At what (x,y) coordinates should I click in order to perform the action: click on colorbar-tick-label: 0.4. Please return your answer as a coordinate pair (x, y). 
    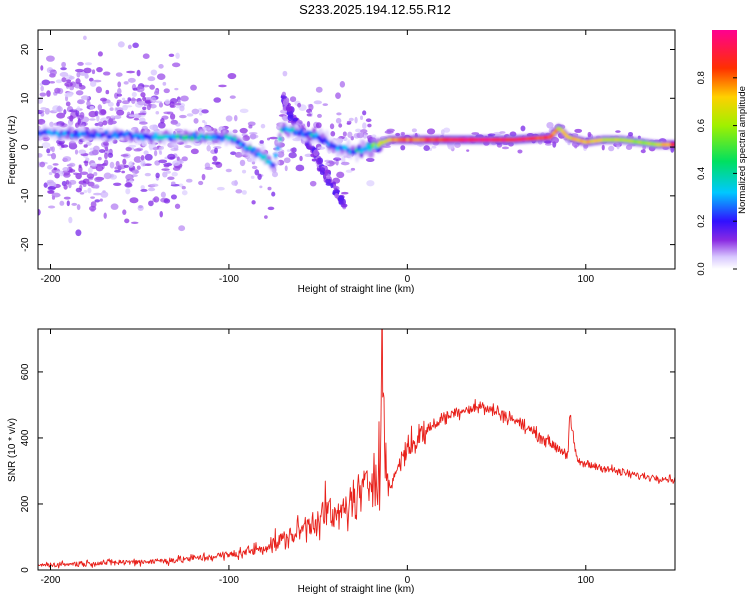
    Looking at the image, I should click on (701, 173).